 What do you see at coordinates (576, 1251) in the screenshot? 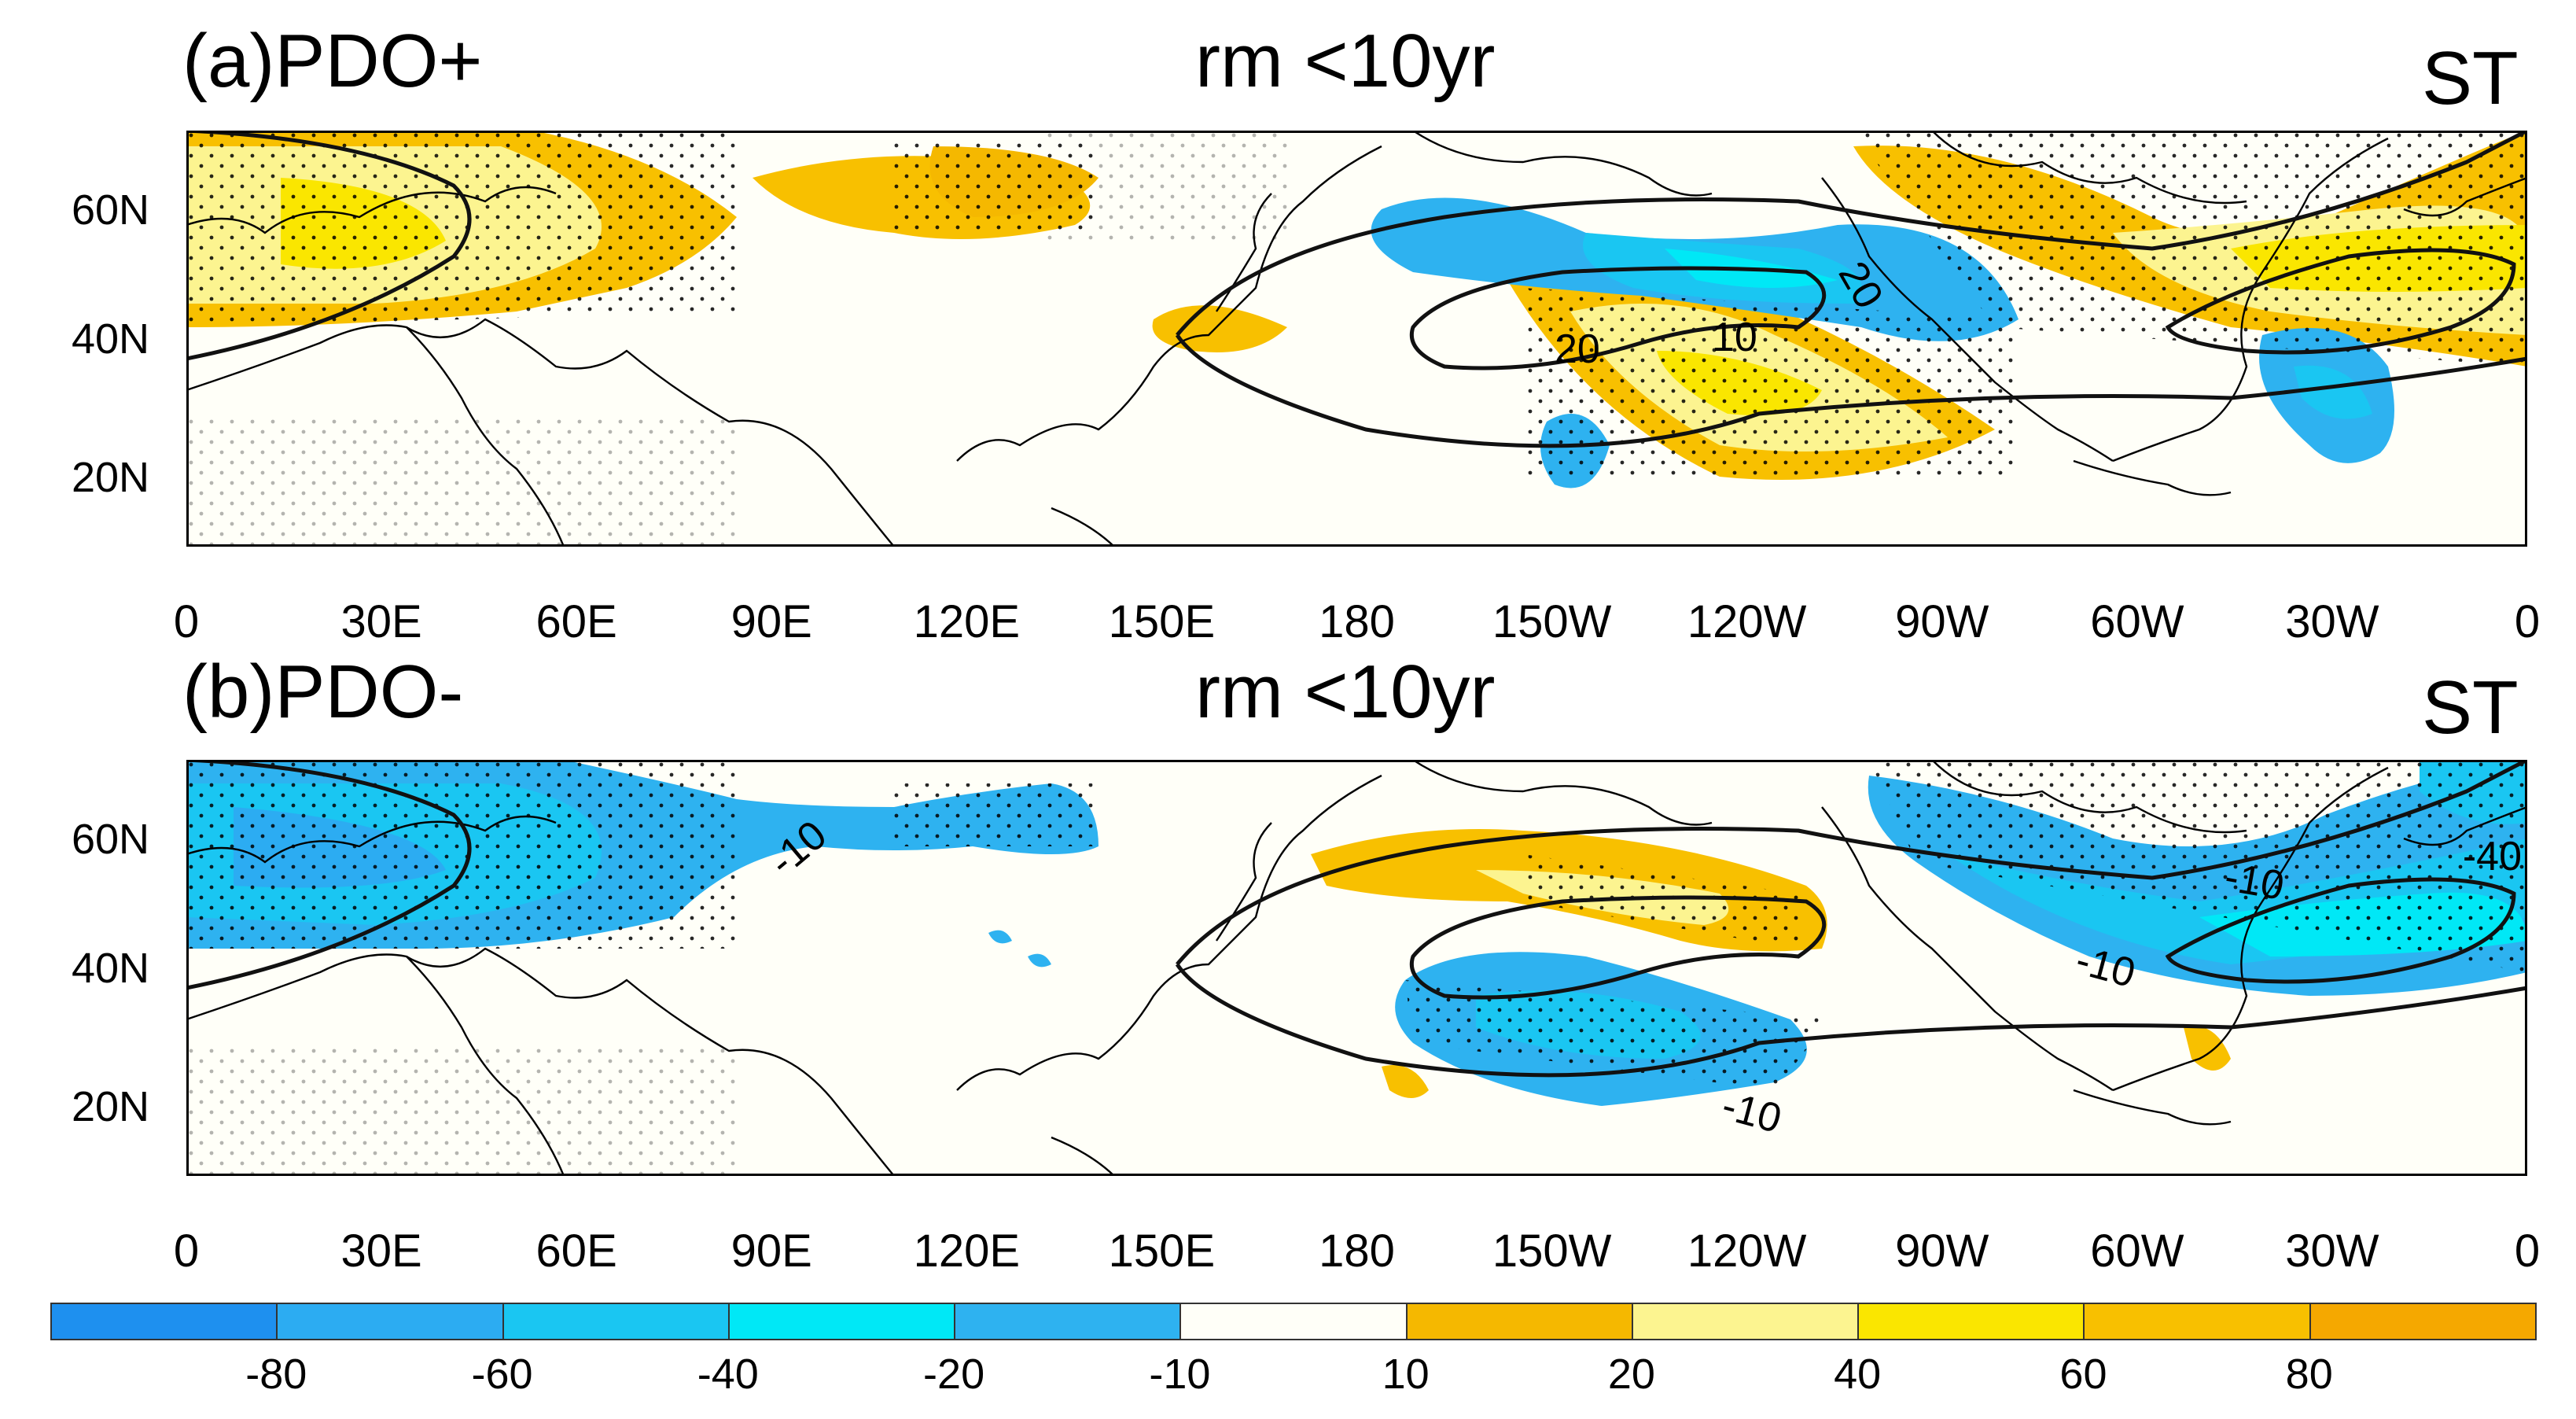
I see `panel-b-lon-label: 60E` at bounding box center [576, 1251].